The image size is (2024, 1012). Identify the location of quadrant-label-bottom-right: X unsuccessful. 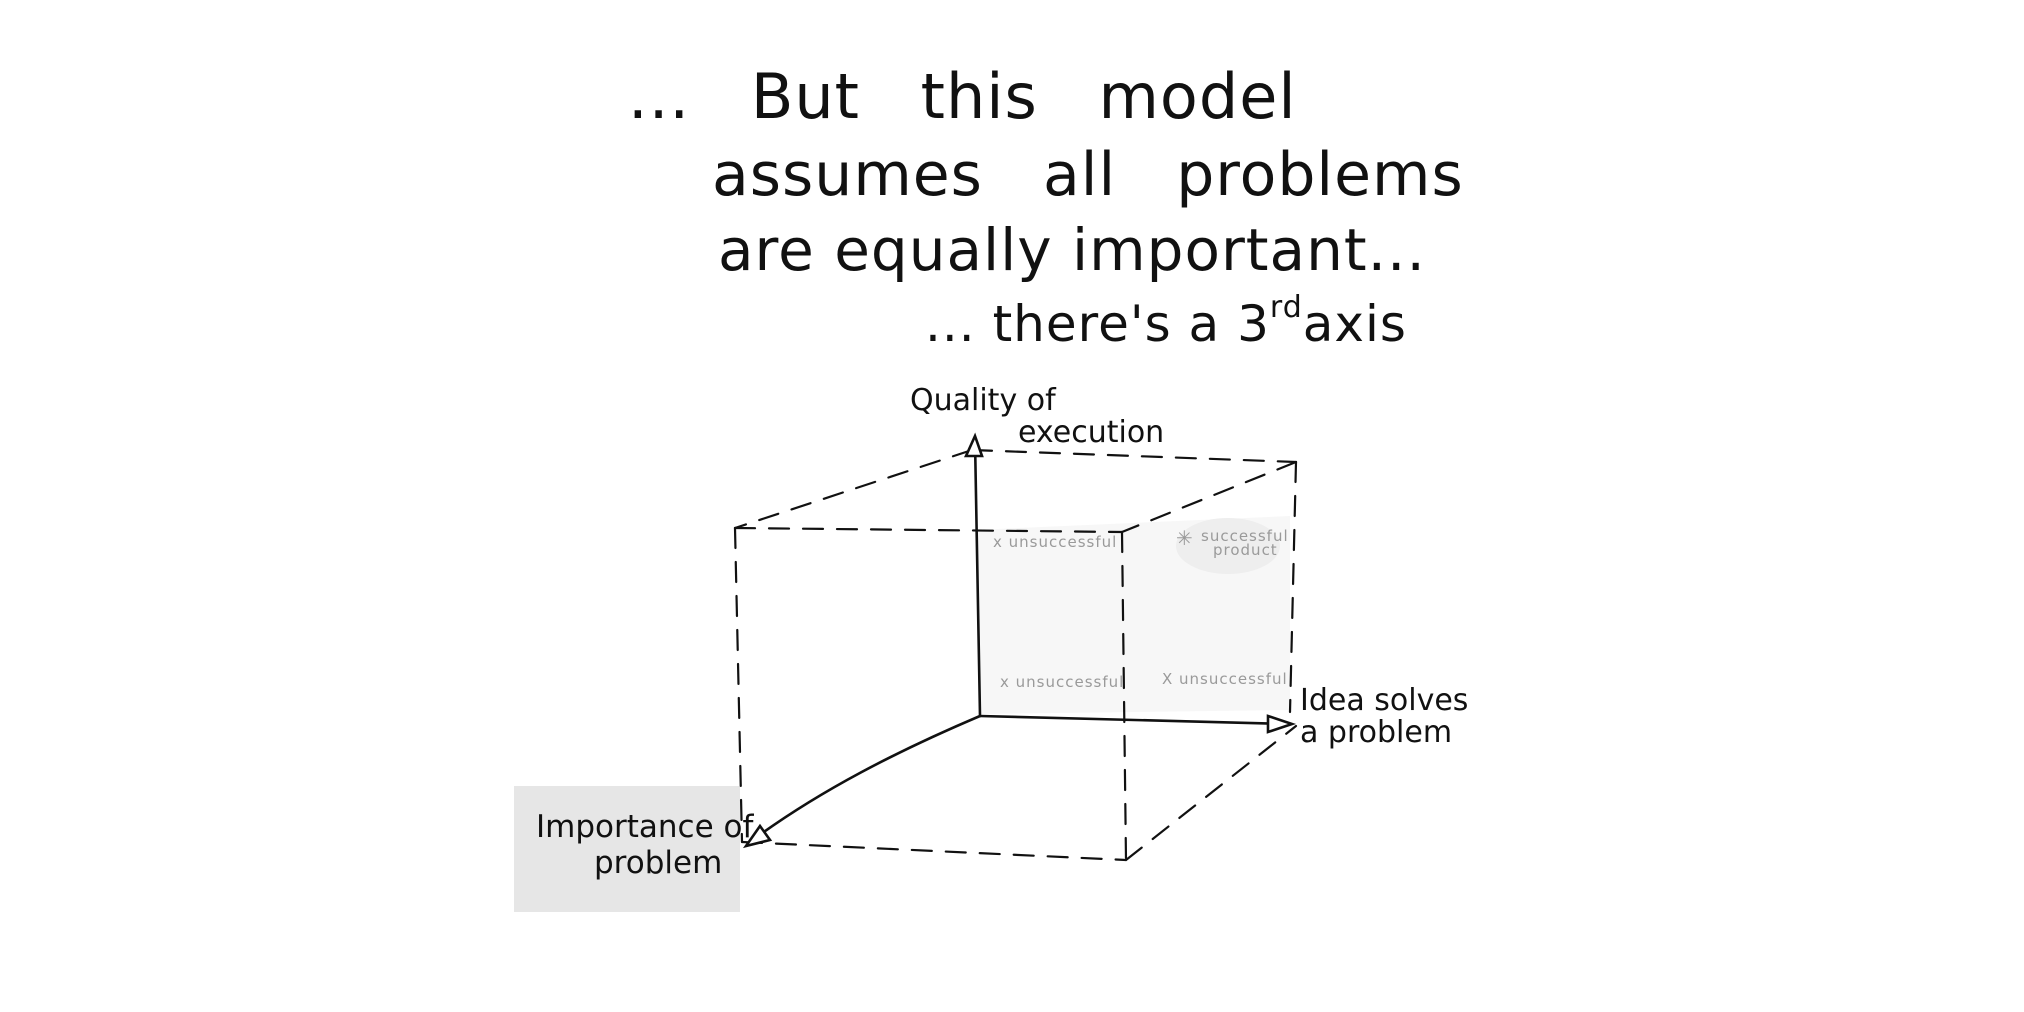
(1225, 679).